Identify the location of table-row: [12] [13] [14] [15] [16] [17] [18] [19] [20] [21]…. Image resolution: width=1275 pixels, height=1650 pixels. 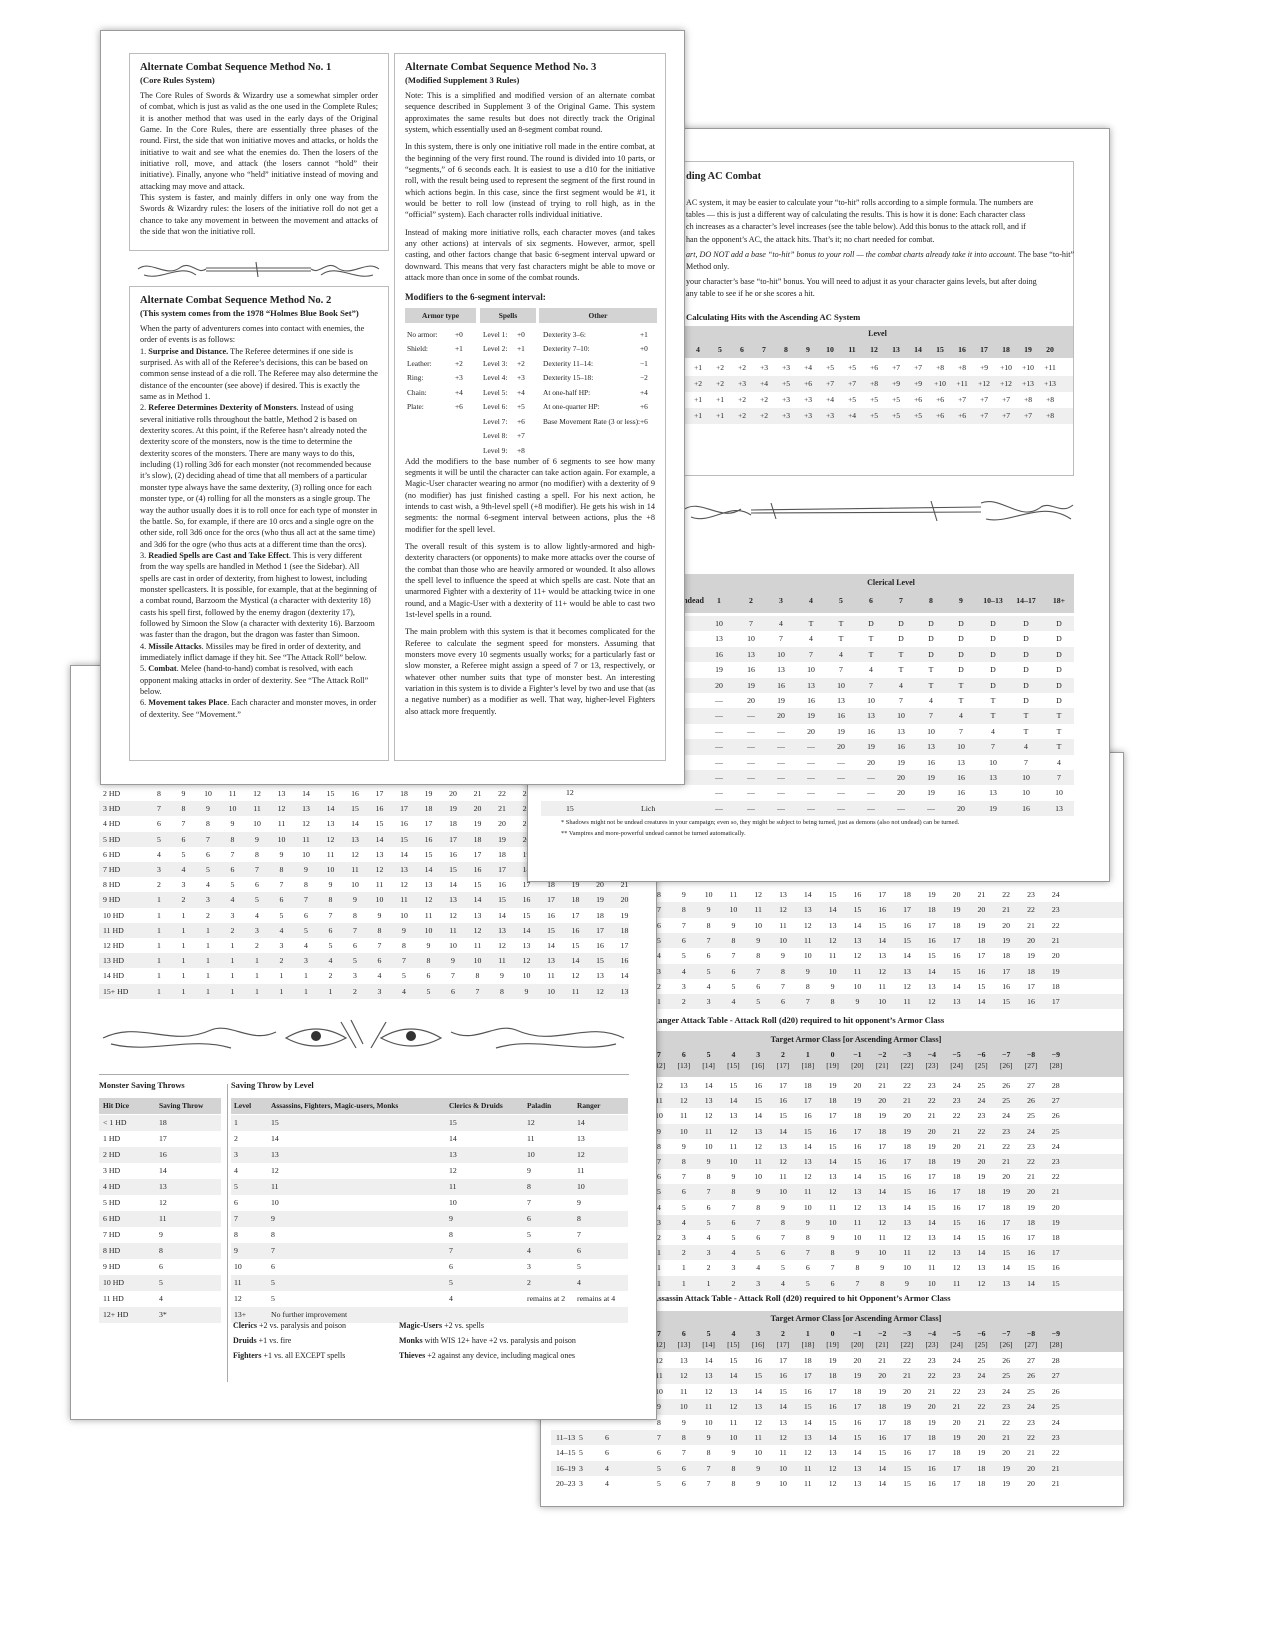
(882, 1065).